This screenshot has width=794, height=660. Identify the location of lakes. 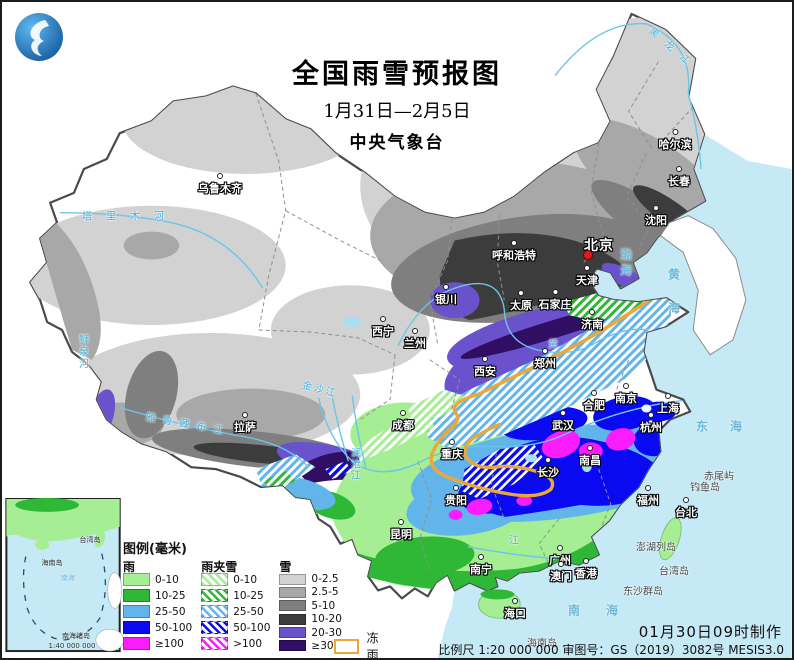
(497, 395).